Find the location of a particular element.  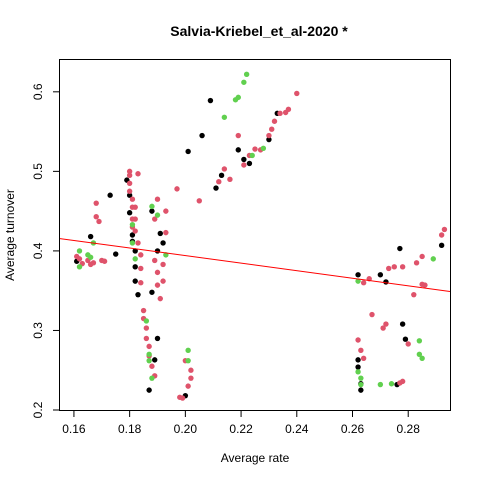

regression-line-group is located at coordinates (255, 265).